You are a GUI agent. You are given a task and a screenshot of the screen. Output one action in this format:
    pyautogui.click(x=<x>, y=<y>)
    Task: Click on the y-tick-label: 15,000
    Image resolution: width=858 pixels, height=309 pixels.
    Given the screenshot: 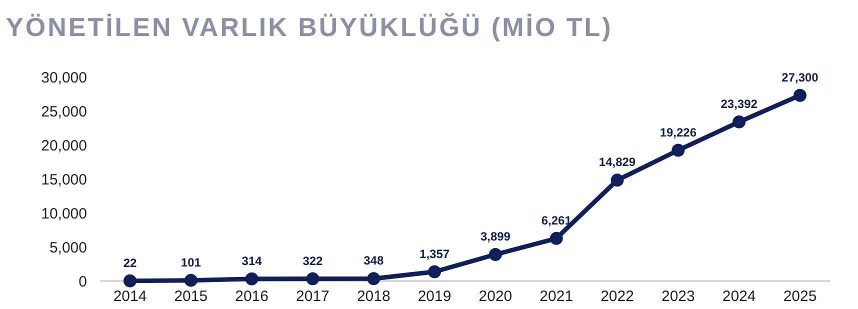 What is the action you would take?
    pyautogui.click(x=64, y=179)
    